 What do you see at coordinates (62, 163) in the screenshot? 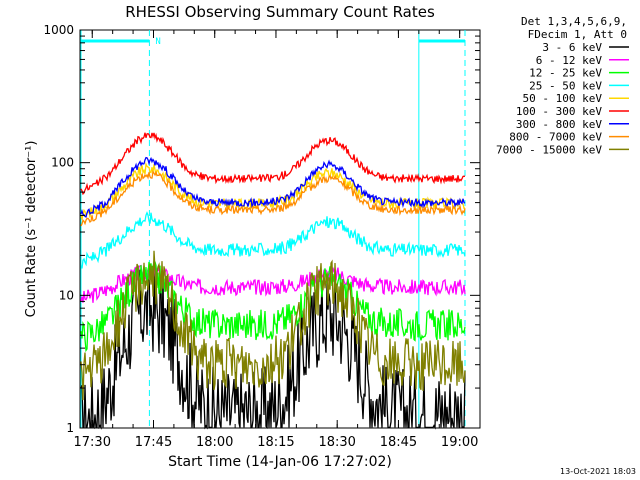
I see `y-tick-label: 100` at bounding box center [62, 163].